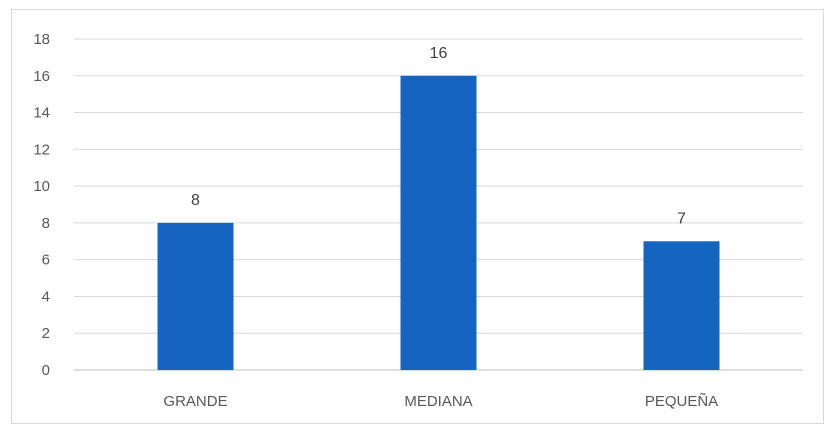  What do you see at coordinates (46, 260) in the screenshot?
I see `y-tick-label: 6` at bounding box center [46, 260].